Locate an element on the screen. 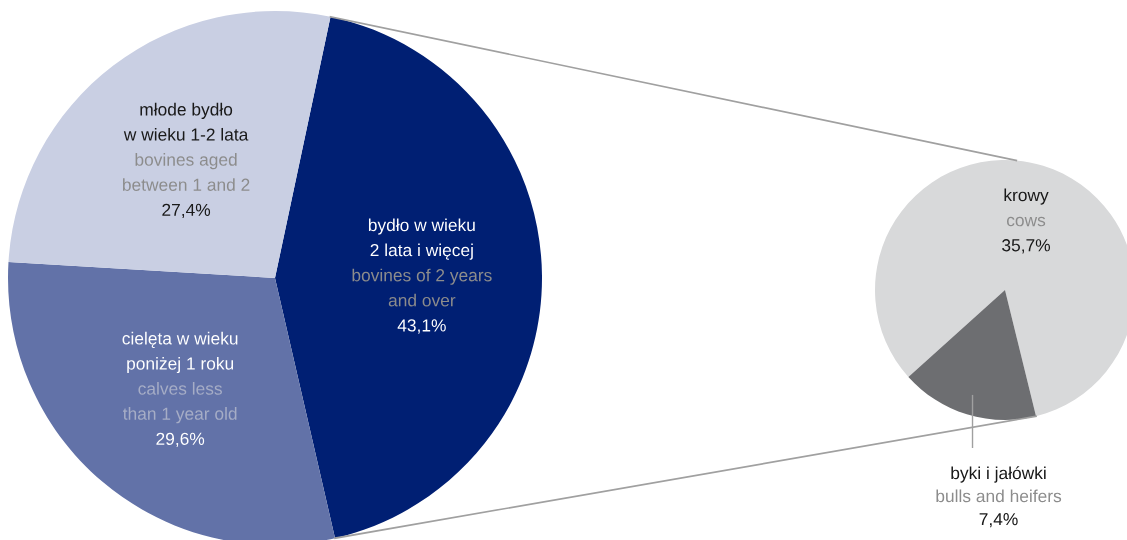 This screenshot has width=1127, height=540. slice-label: krowy cows is located at coordinates (1026, 207).